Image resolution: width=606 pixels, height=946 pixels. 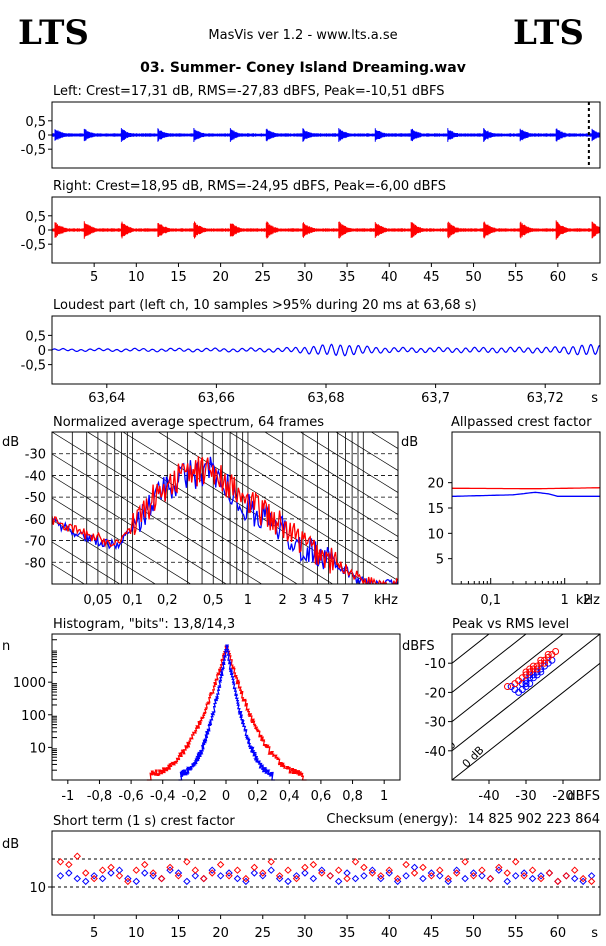 I want to click on y-tick-label: -0,5, so click(x=33, y=245).